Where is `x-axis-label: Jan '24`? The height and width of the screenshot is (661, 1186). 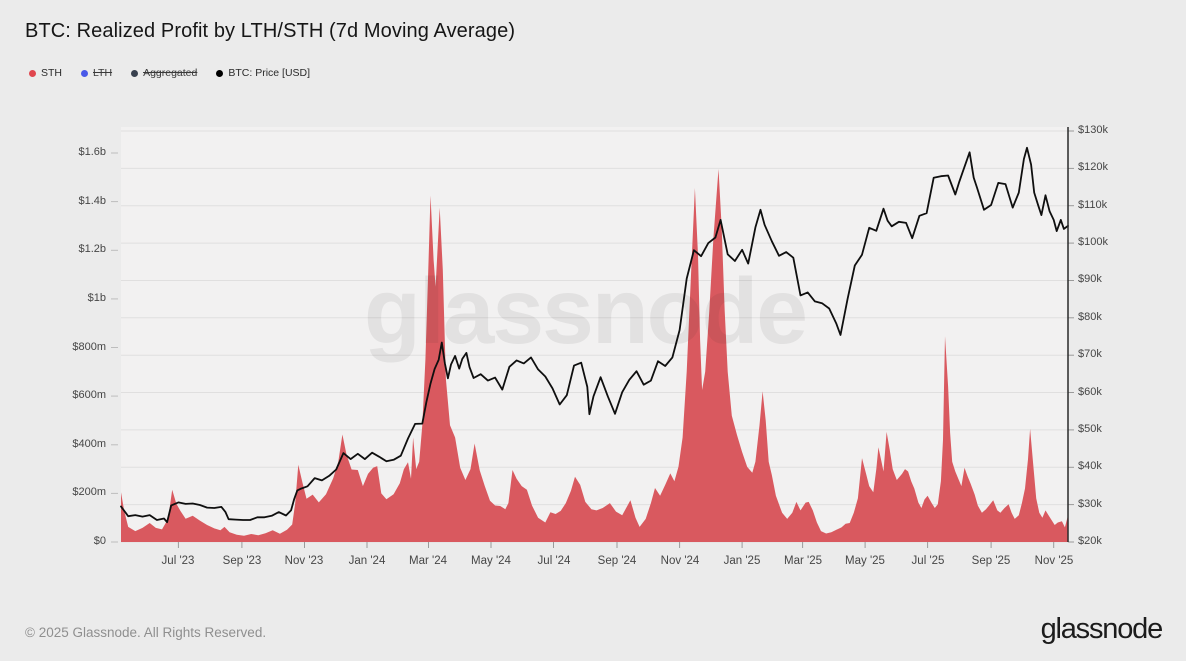
x-axis-label: Jan '24 is located at coordinates (367, 561).